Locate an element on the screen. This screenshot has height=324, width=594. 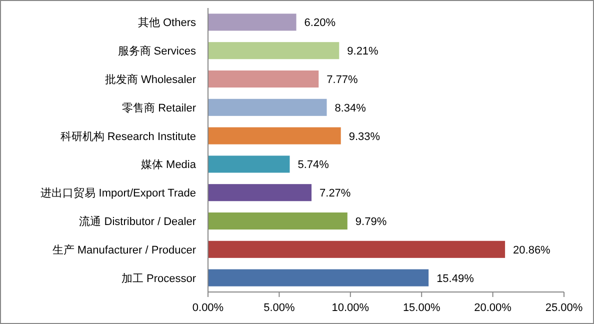
y-tick-label: 进出口贸易 Import/Export Trade is located at coordinates (118, 193).